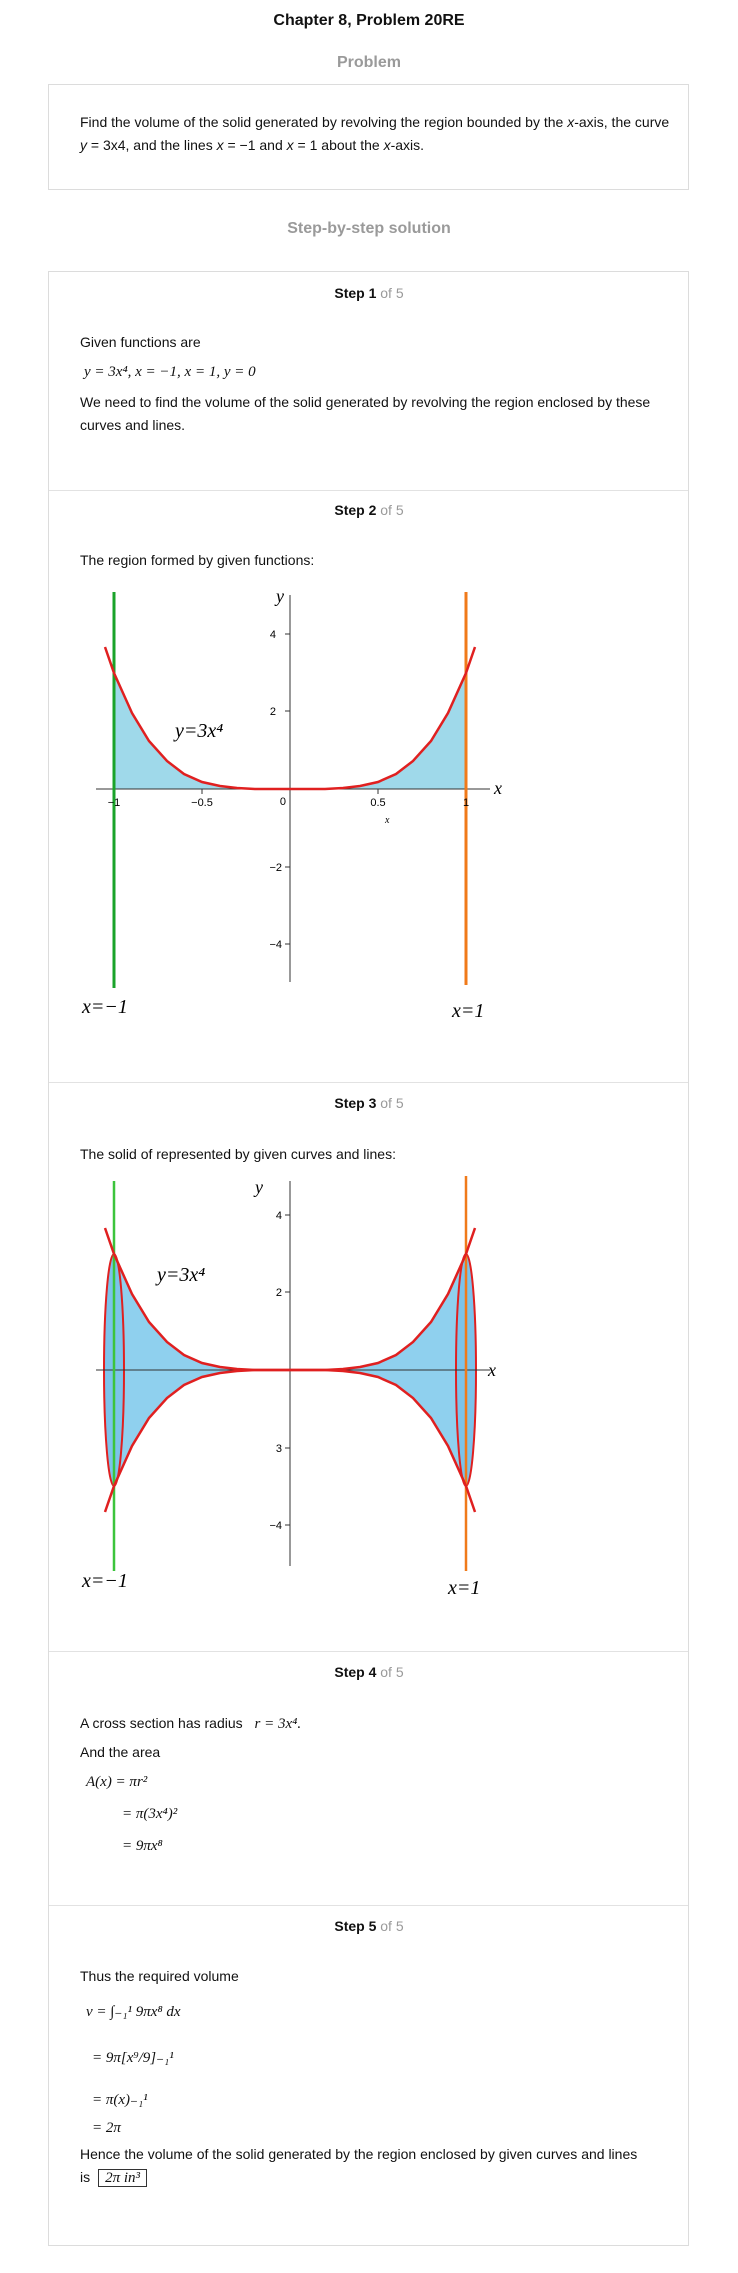 The image size is (738, 2273). Describe the element at coordinates (279, 1449) in the screenshot. I see `y-tick-label: 3` at that location.